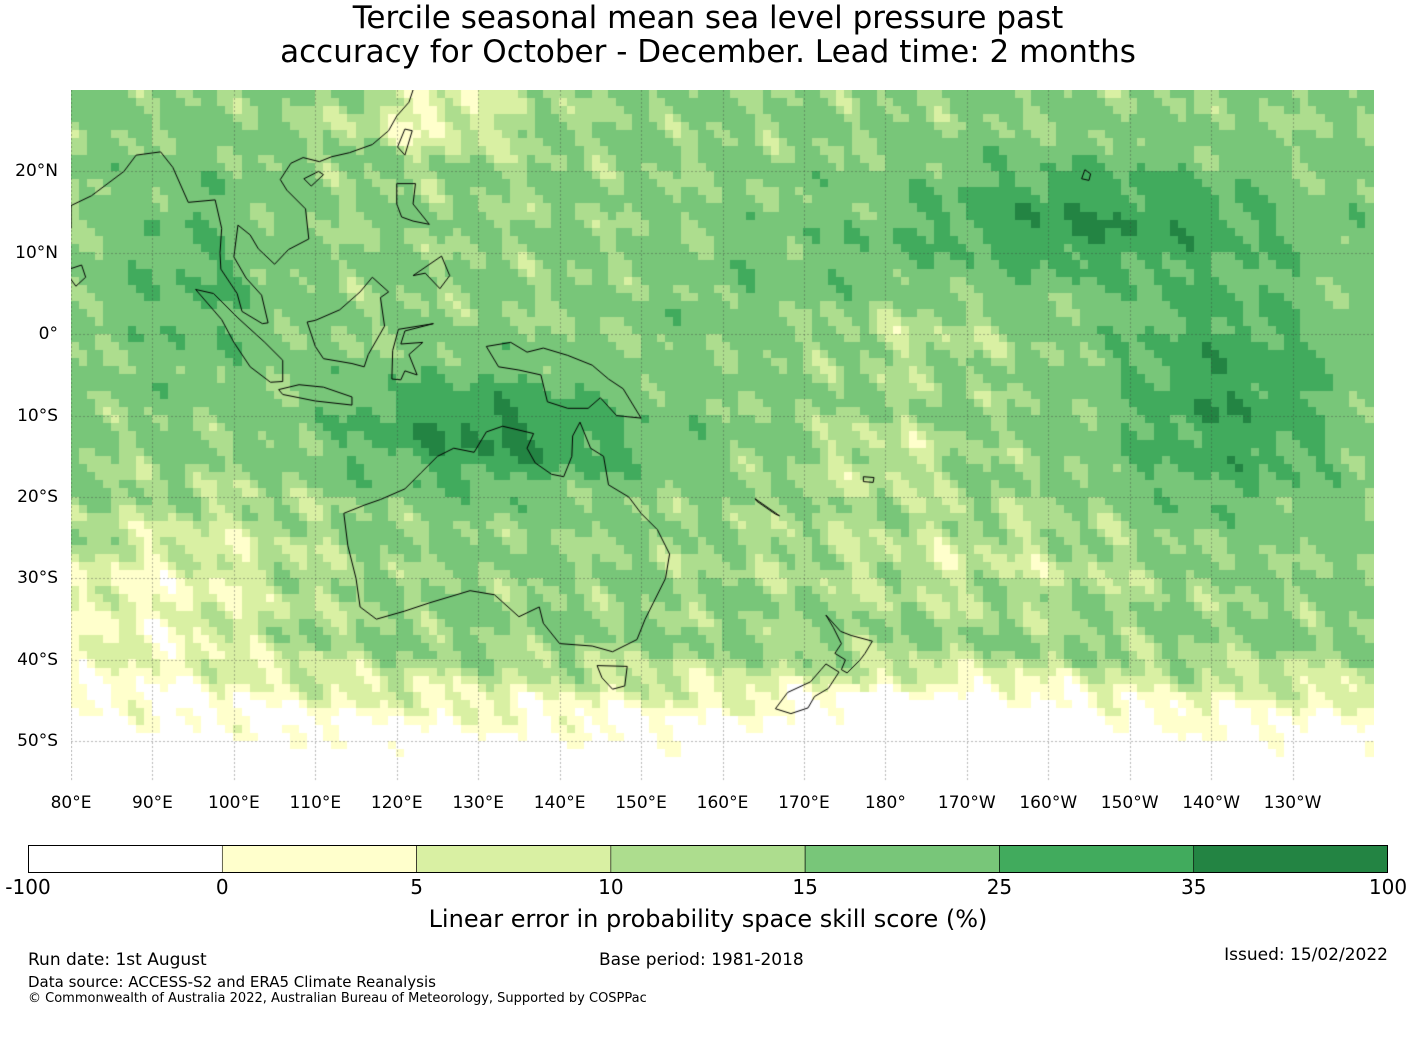 The height and width of the screenshot is (1050, 1416). What do you see at coordinates (701, 960) in the screenshot?
I see `base-period: Base period: 1981-2018` at bounding box center [701, 960].